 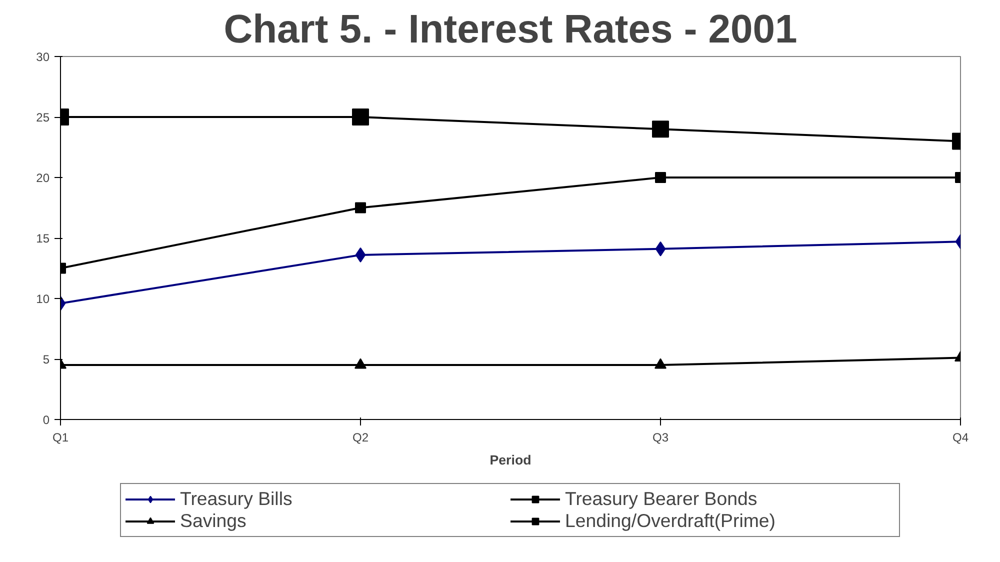 I want to click on y-tick-label: 10, so click(x=43, y=299).